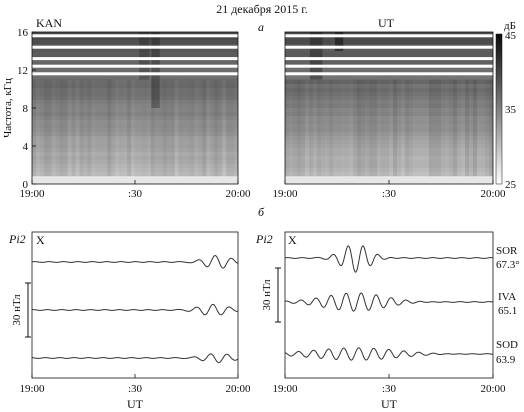  I want to click on pulsation-right-xtick-label-1: :30, so click(389, 389).